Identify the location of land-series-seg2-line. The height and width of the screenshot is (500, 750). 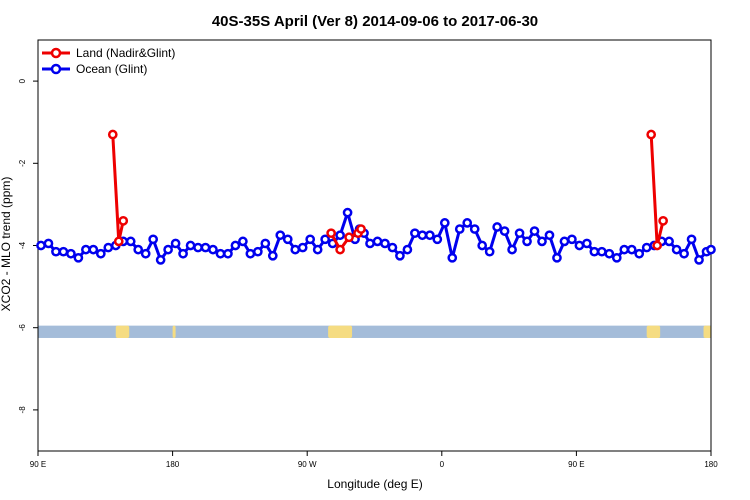
(657, 190).